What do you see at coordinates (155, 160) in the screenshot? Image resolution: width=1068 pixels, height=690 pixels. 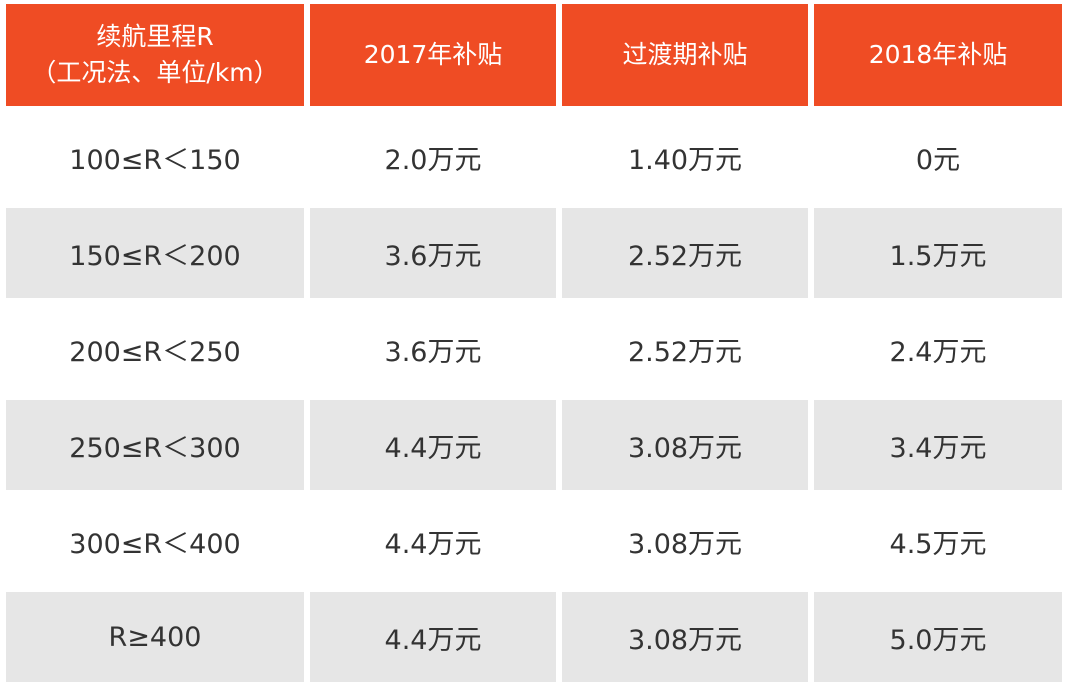 I see `cell-text: 100≤R＜150` at bounding box center [155, 160].